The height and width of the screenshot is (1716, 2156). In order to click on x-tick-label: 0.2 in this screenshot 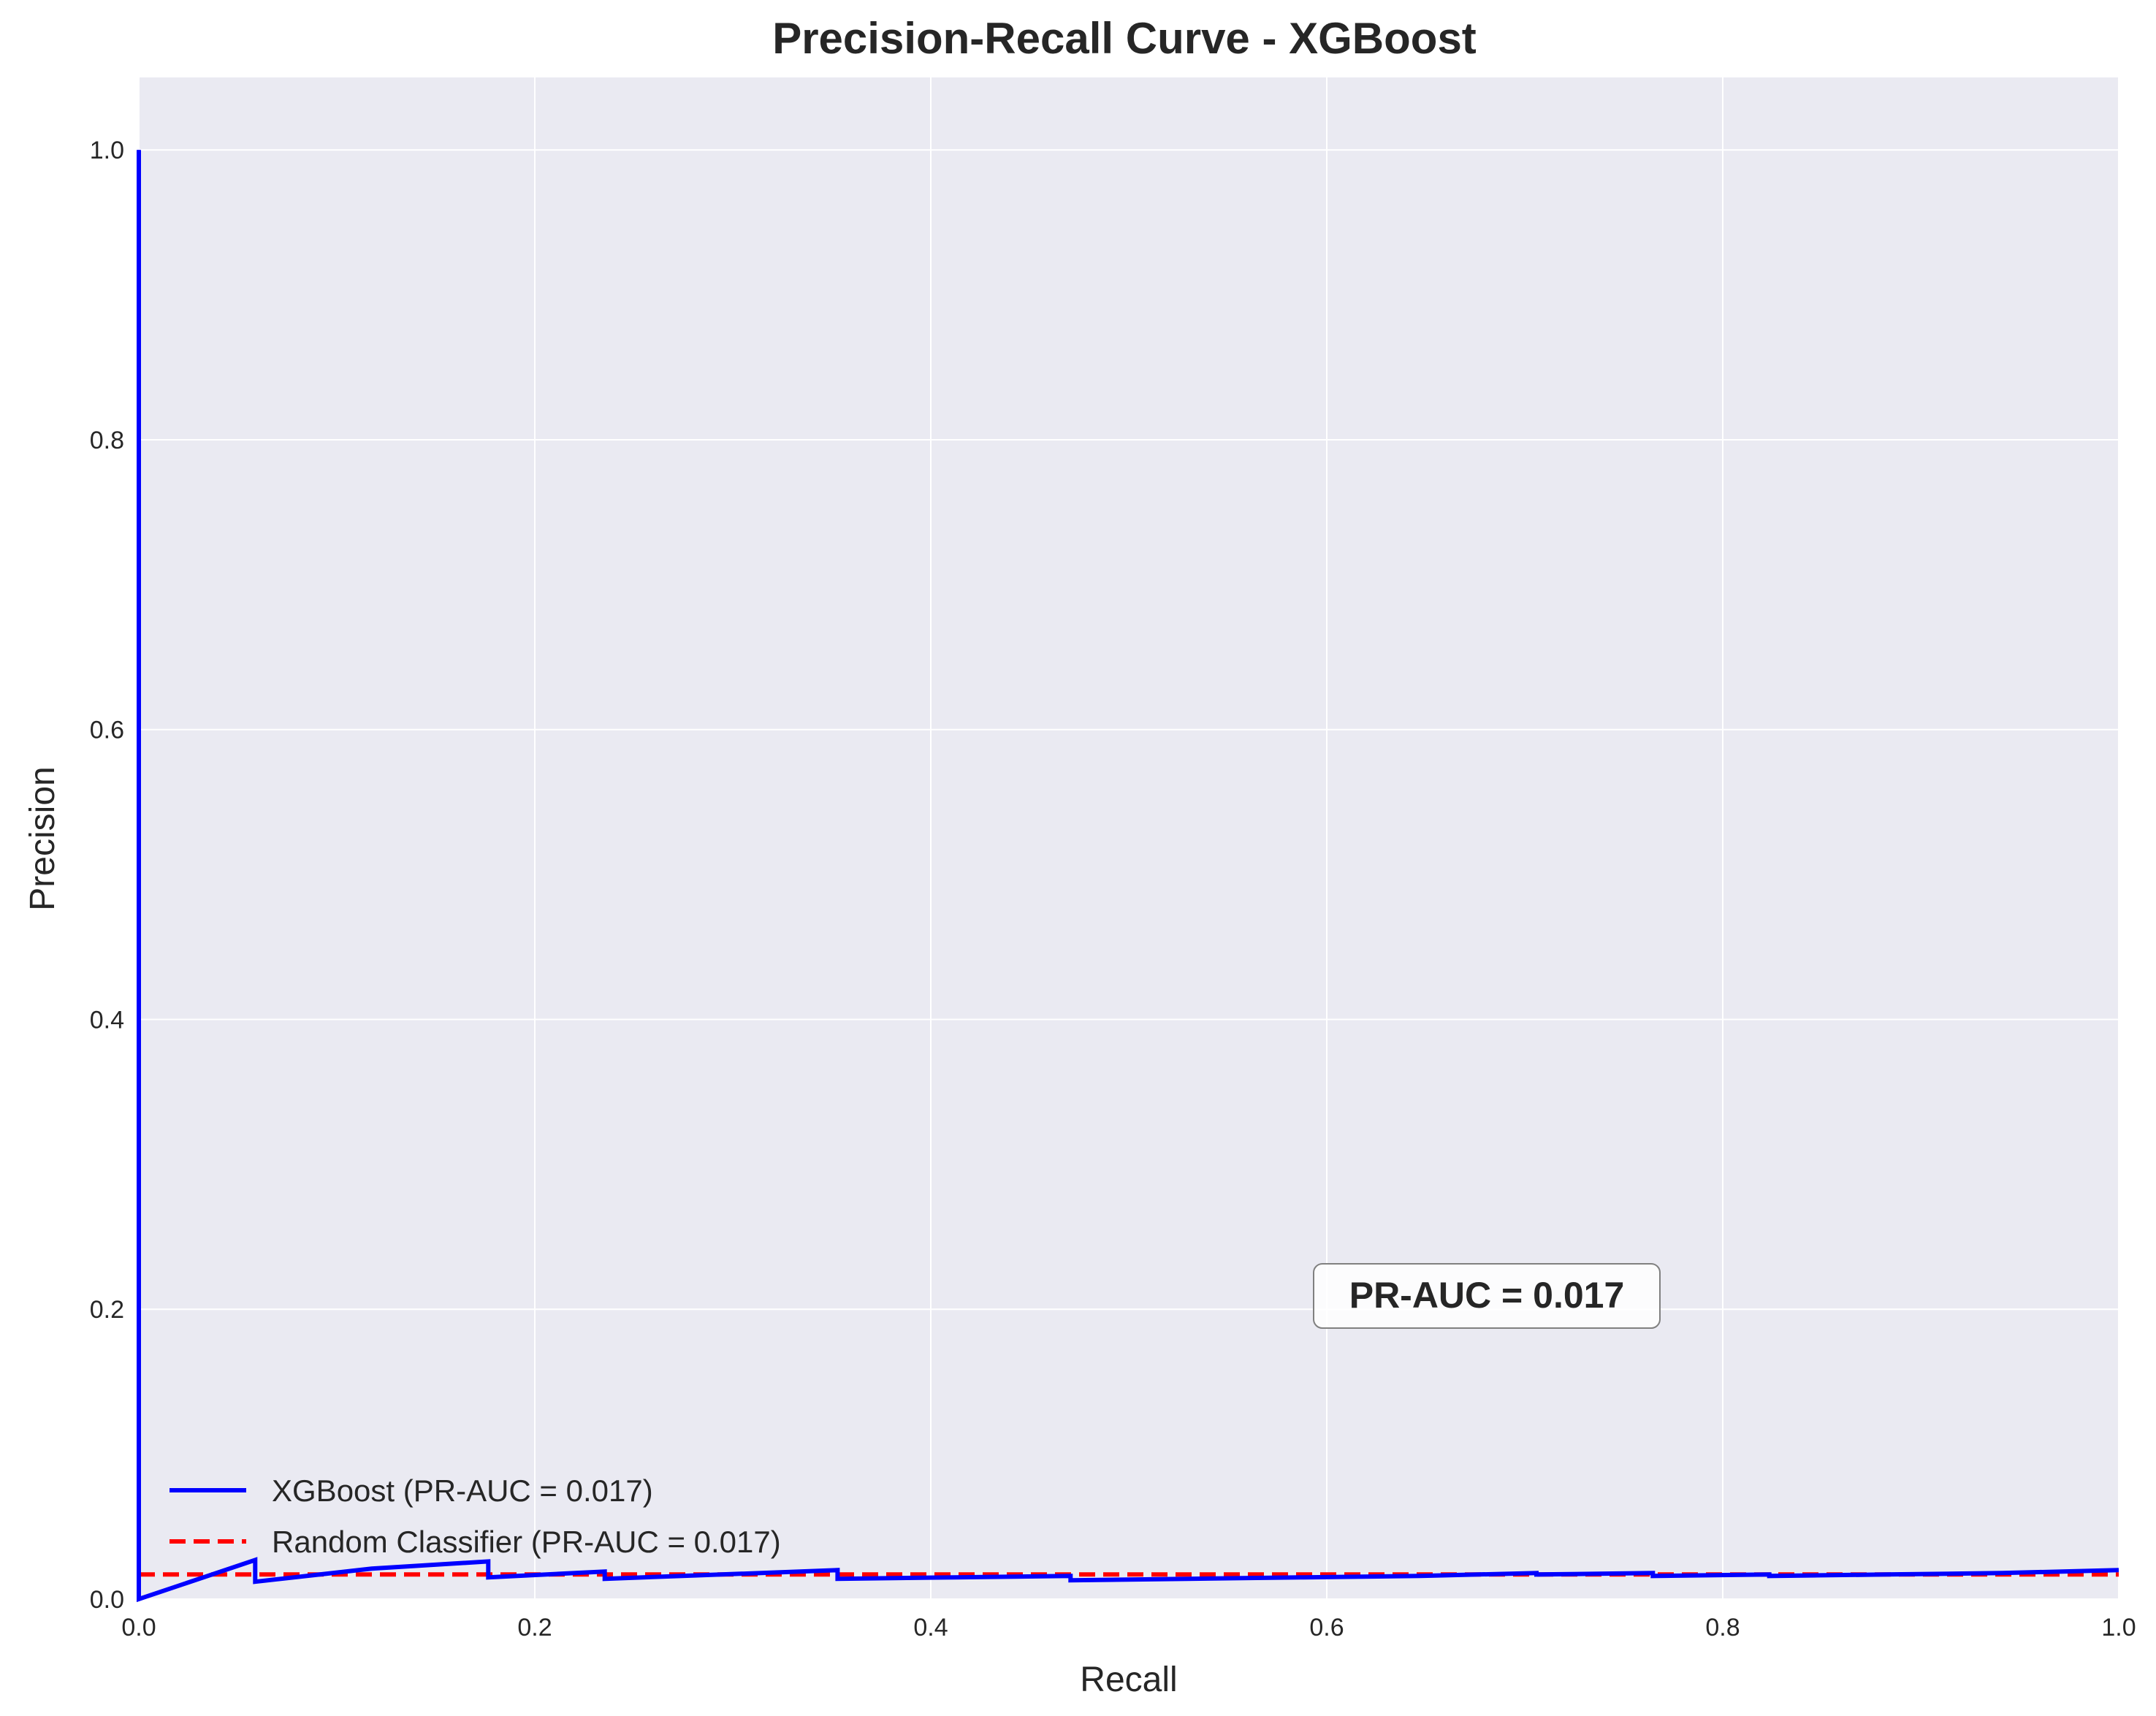, I will do `click(534, 1628)`.